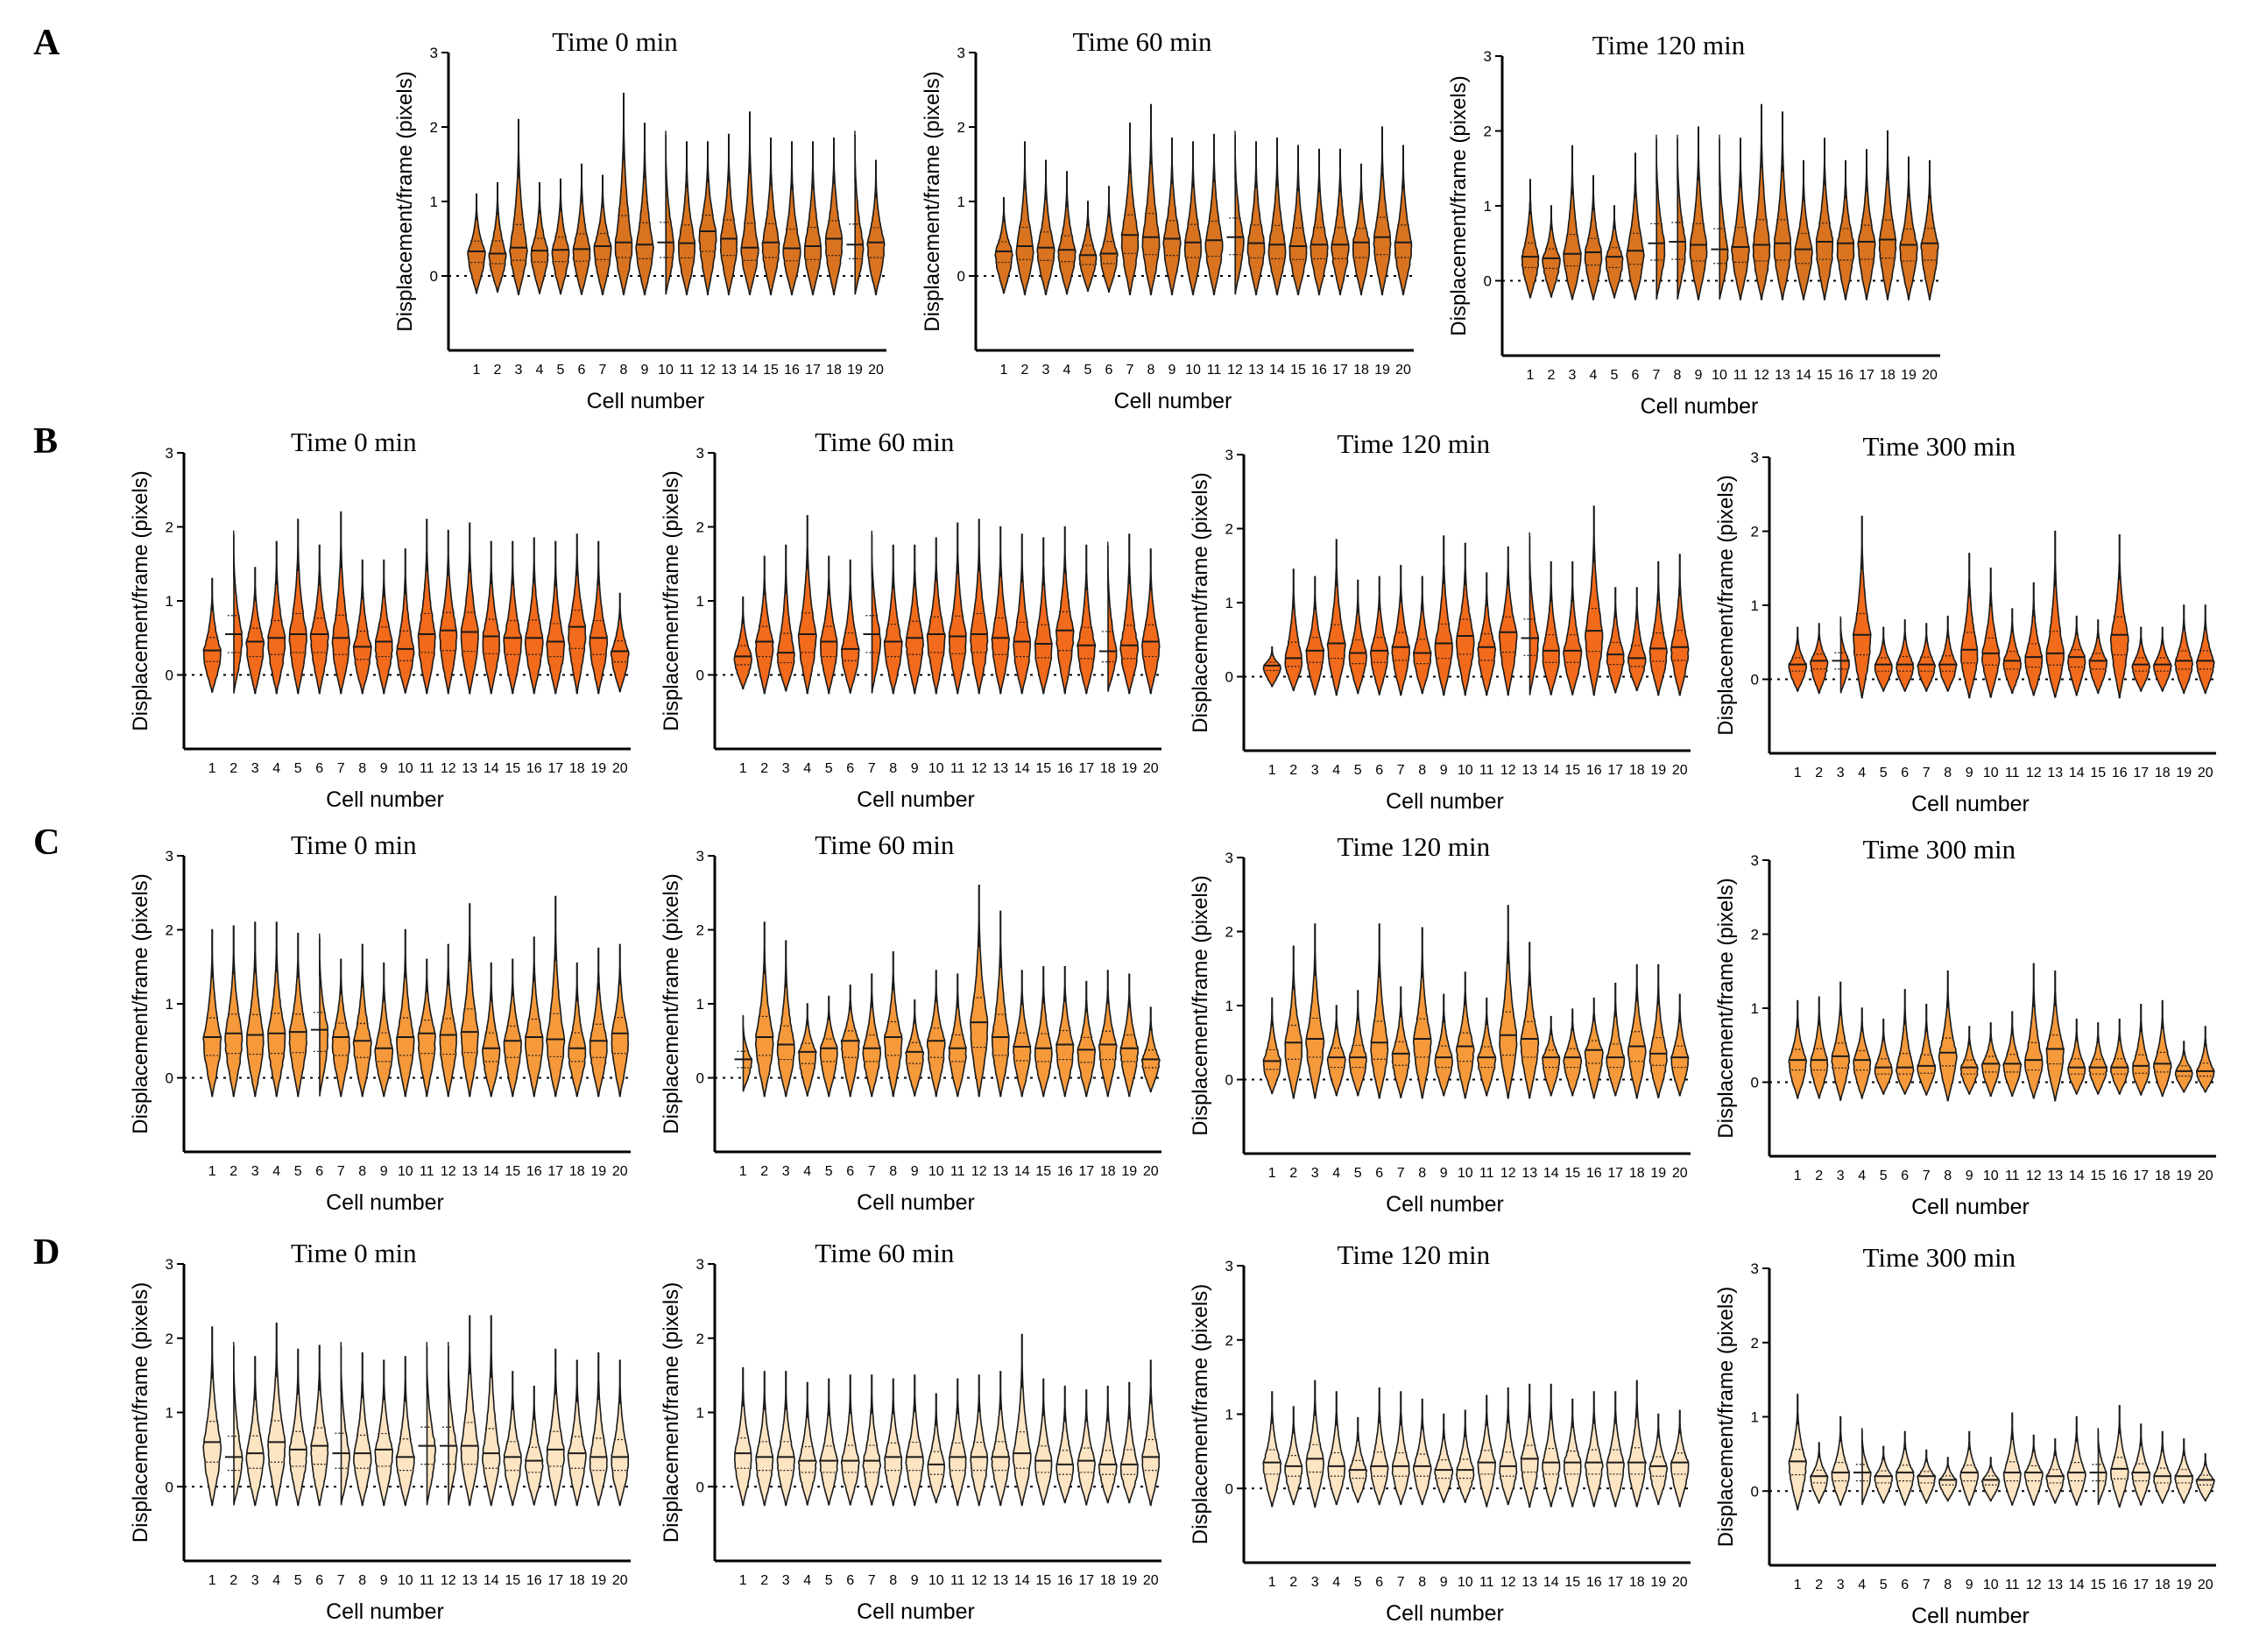 Image resolution: width=2245 pixels, height=1652 pixels. What do you see at coordinates (46, 842) in the screenshot?
I see `row-label-c: C` at bounding box center [46, 842].